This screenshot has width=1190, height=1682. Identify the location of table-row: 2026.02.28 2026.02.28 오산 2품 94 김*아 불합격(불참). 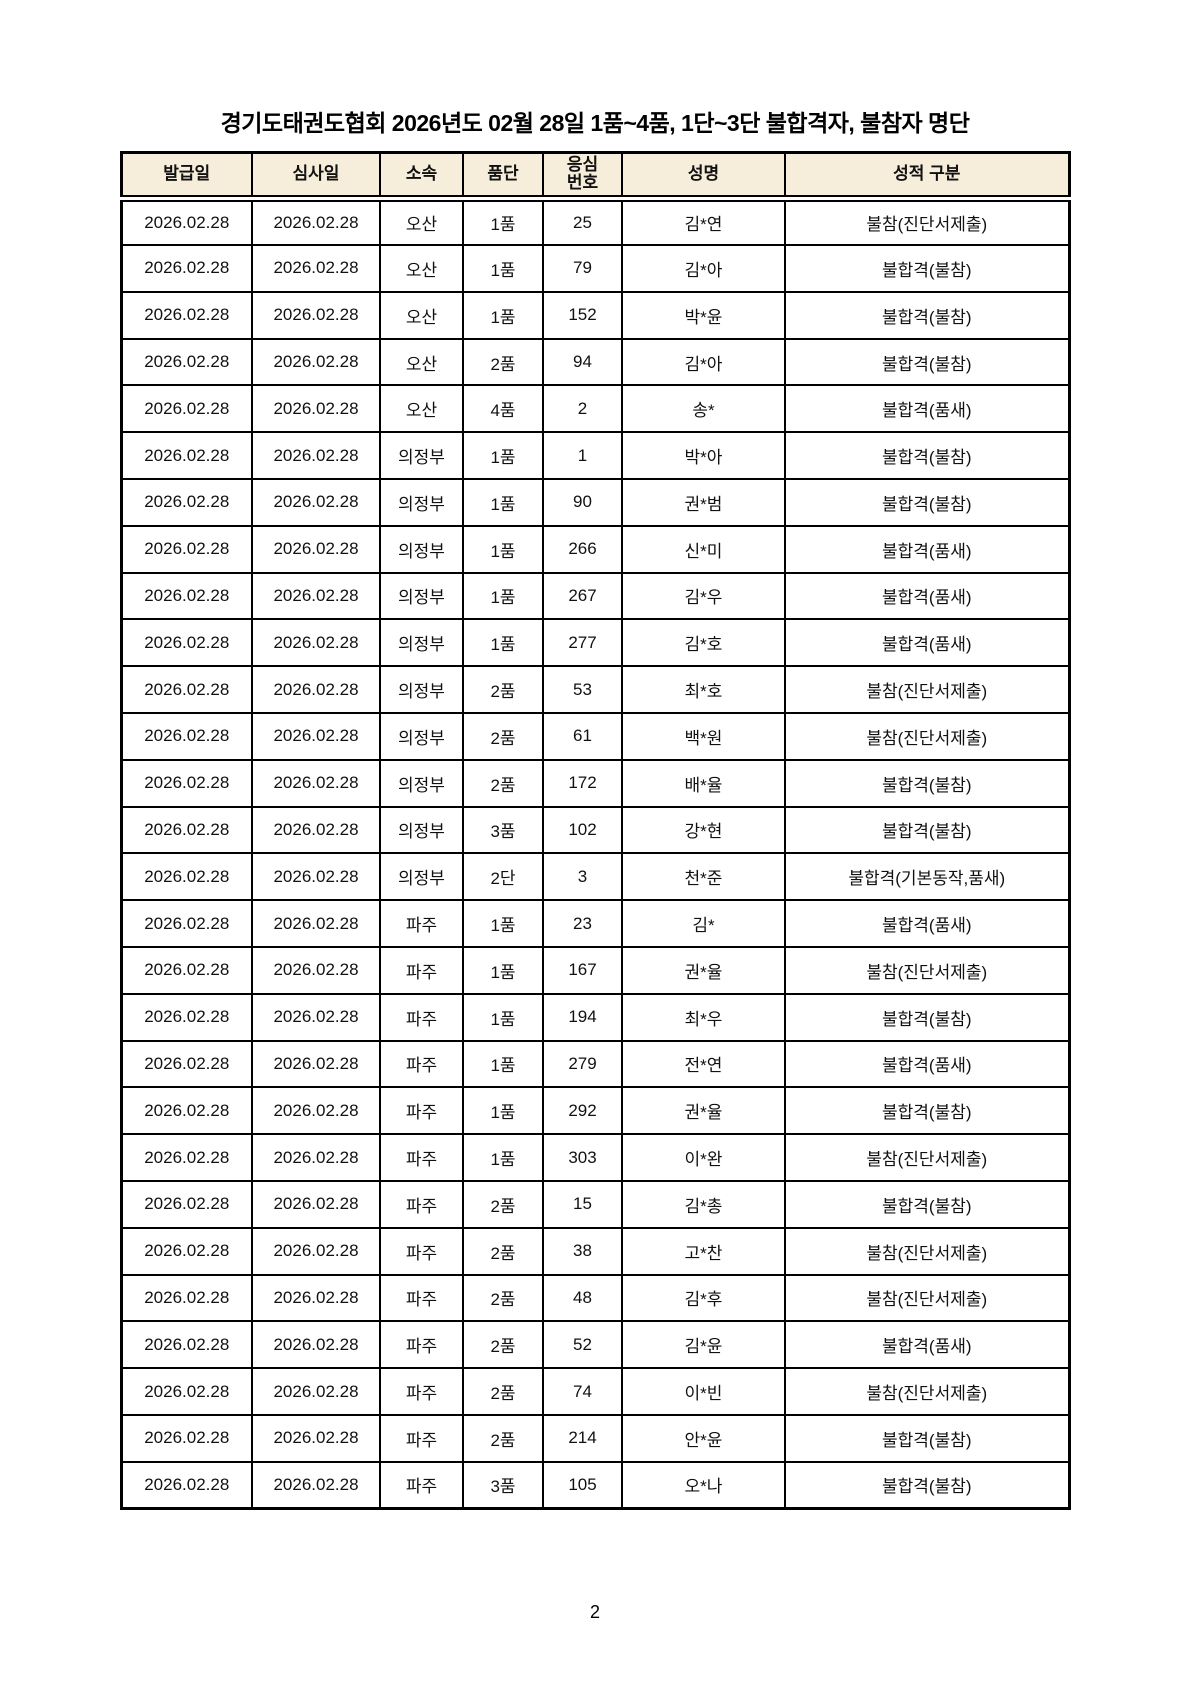
(595, 362).